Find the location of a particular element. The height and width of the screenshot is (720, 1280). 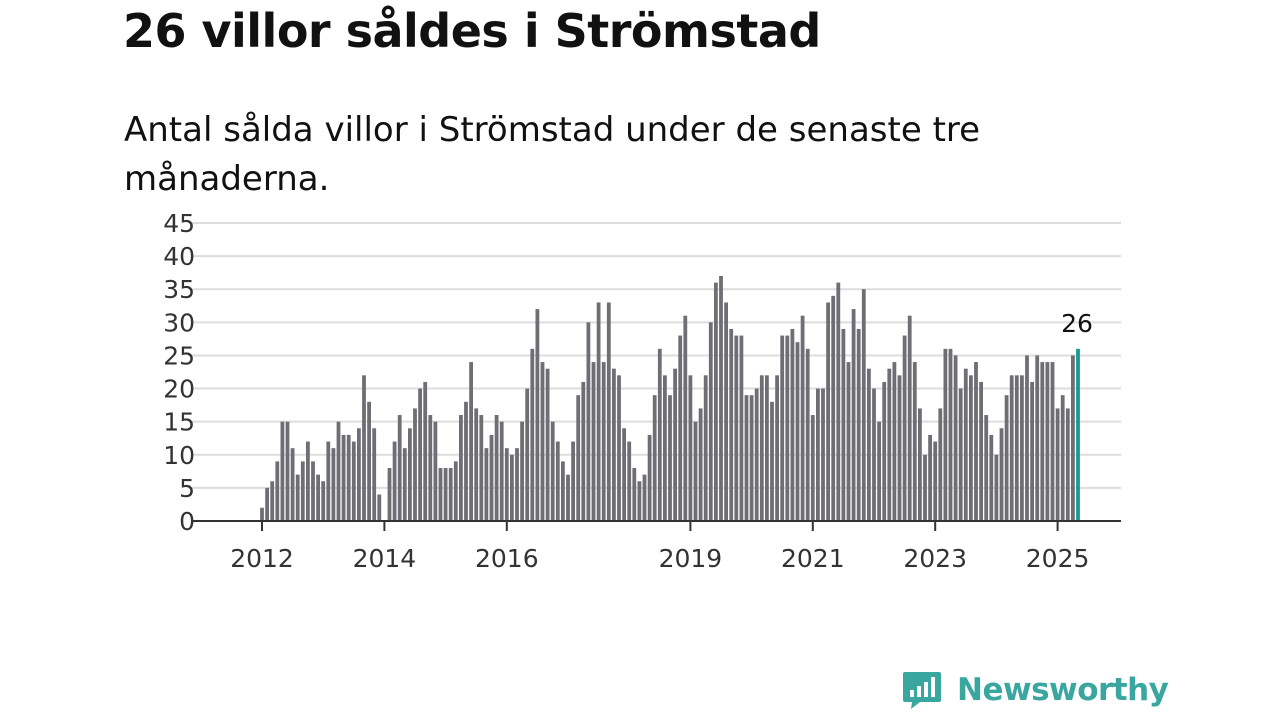

y-tick-label: 45 is located at coordinates (179, 223).